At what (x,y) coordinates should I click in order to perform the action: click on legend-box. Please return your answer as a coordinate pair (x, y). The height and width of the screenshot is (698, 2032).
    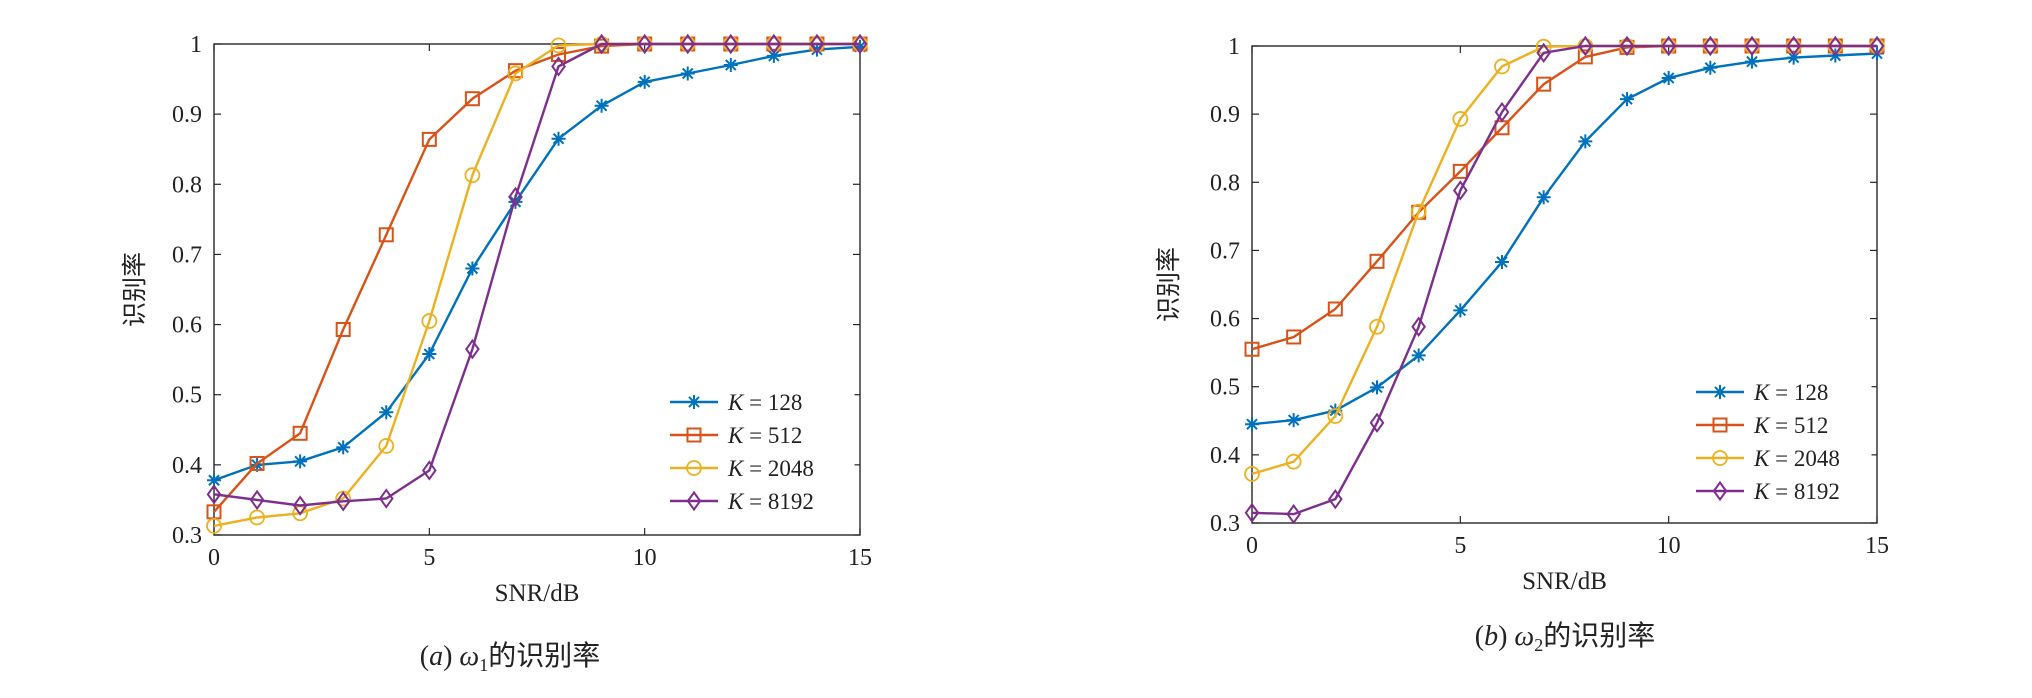
    Looking at the image, I should click on (759, 452).